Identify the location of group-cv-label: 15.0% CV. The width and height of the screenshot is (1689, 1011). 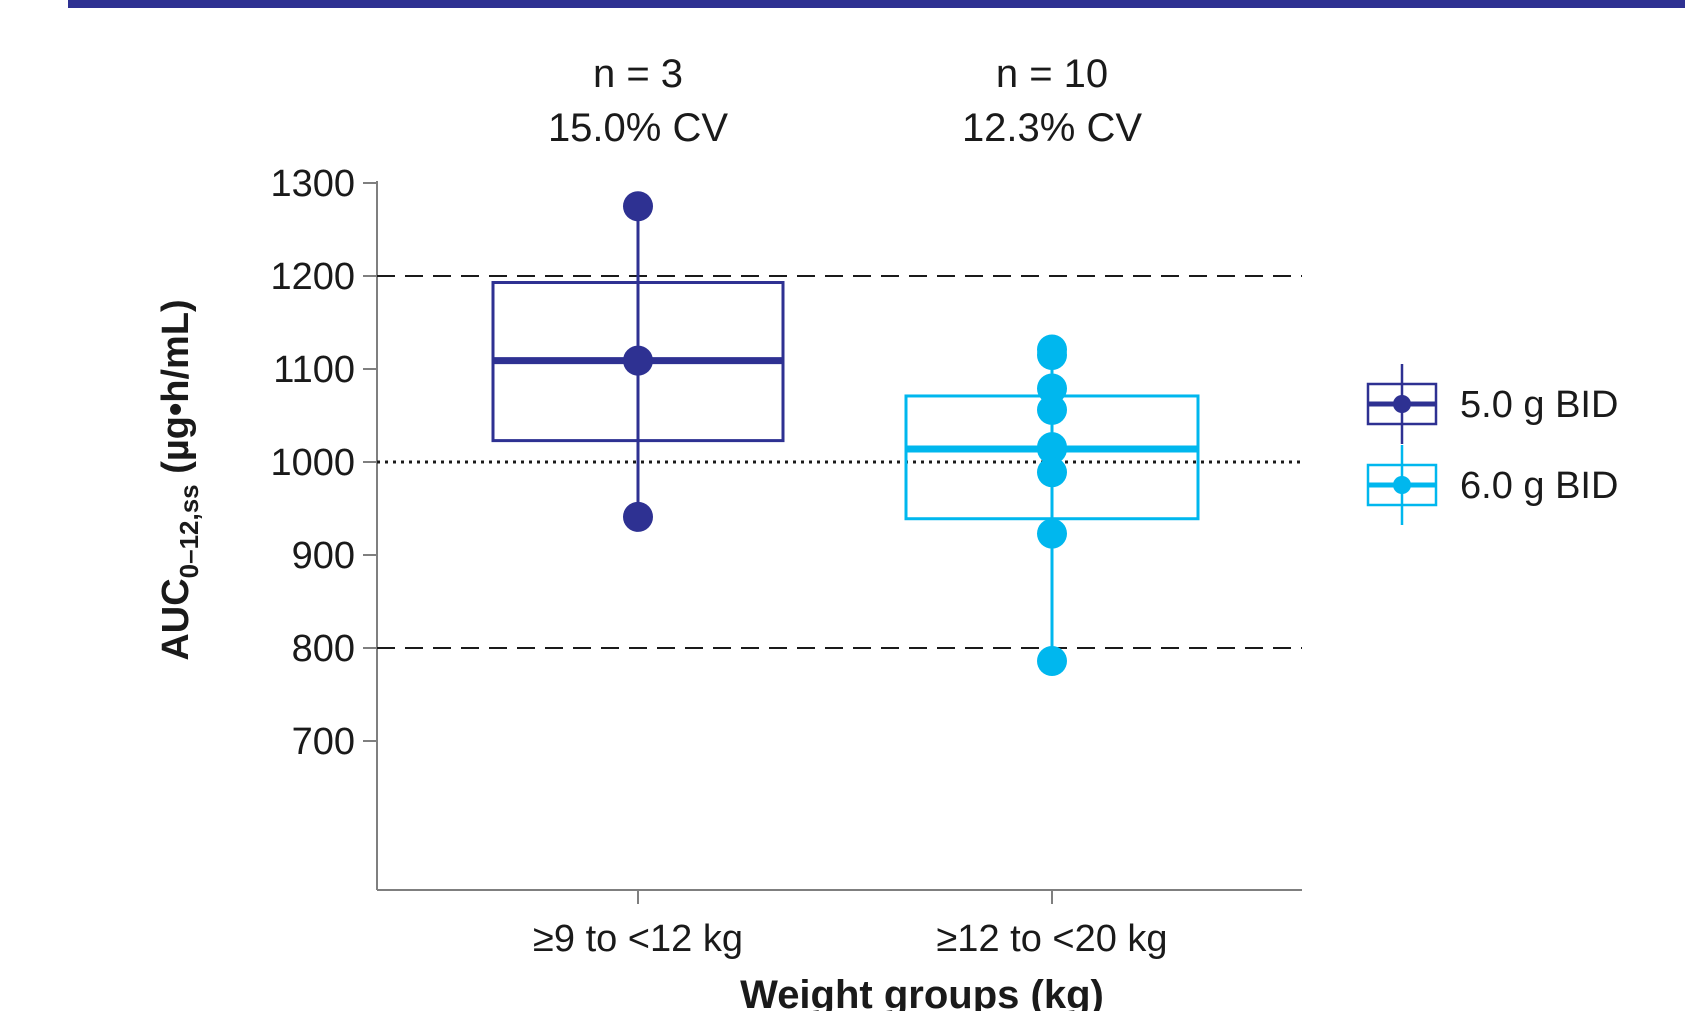
(638, 128).